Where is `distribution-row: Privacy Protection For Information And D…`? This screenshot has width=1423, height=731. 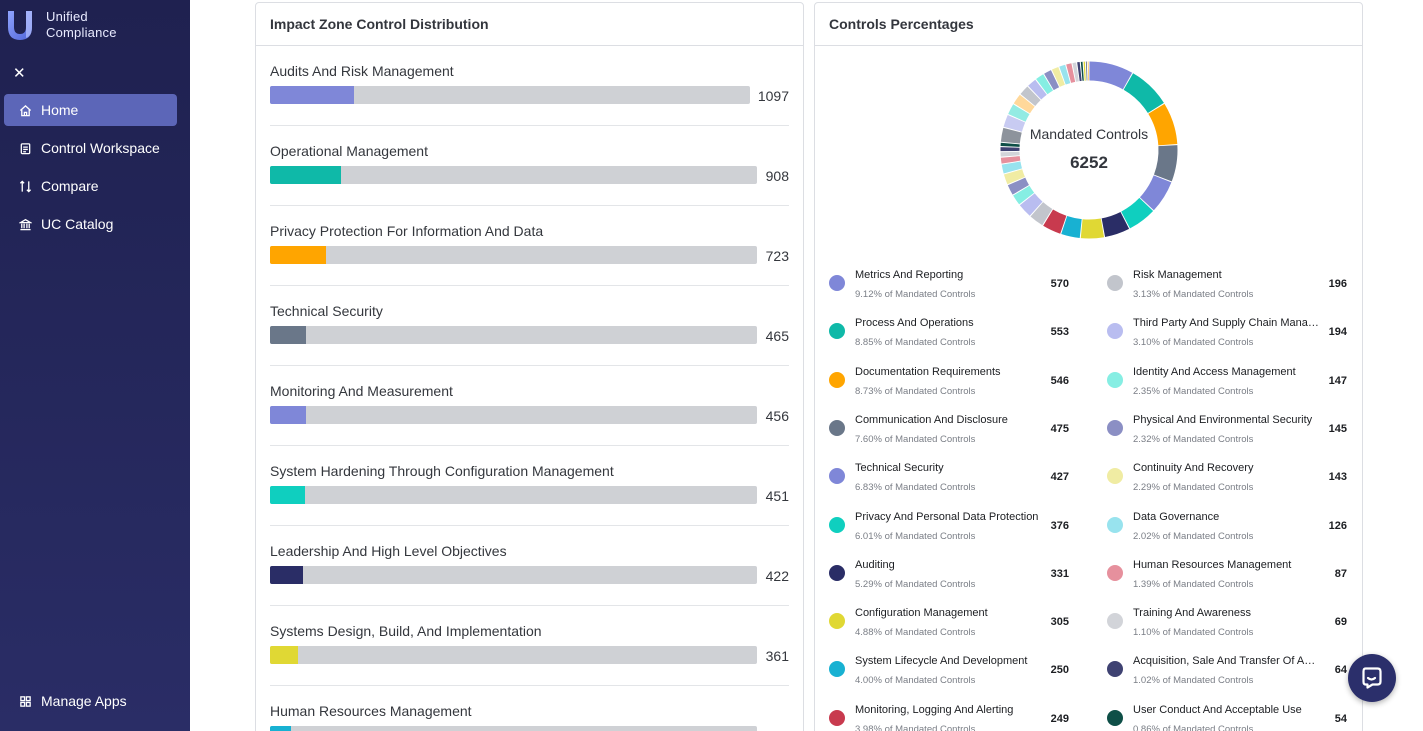
distribution-row: Privacy Protection For Information And D… is located at coordinates (529, 246).